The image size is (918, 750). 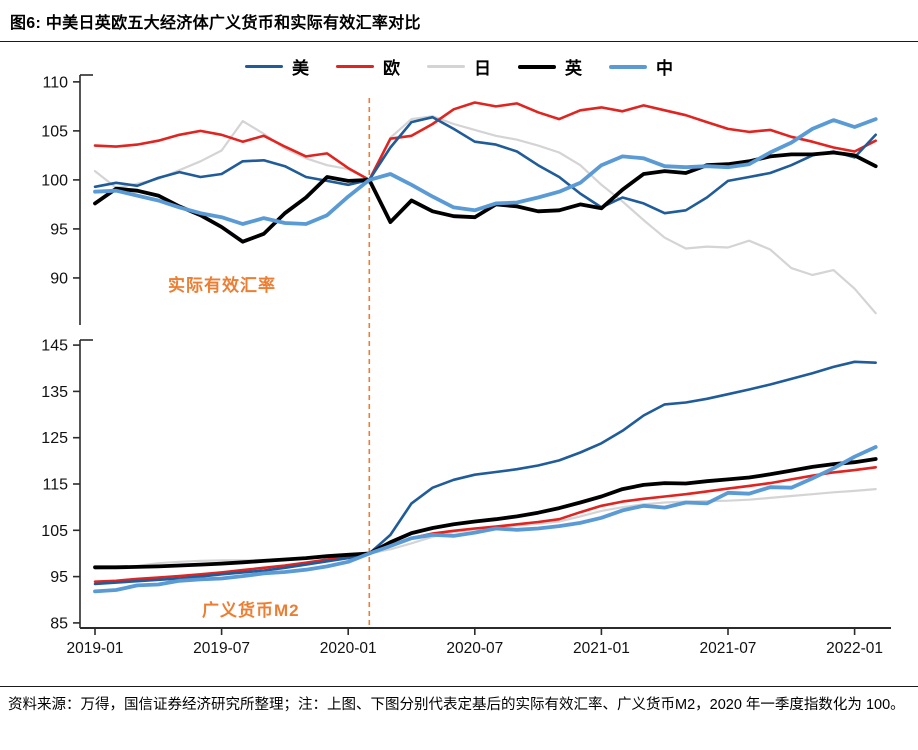 What do you see at coordinates (300, 68) in the screenshot?
I see `legend-label-us: 美` at bounding box center [300, 68].